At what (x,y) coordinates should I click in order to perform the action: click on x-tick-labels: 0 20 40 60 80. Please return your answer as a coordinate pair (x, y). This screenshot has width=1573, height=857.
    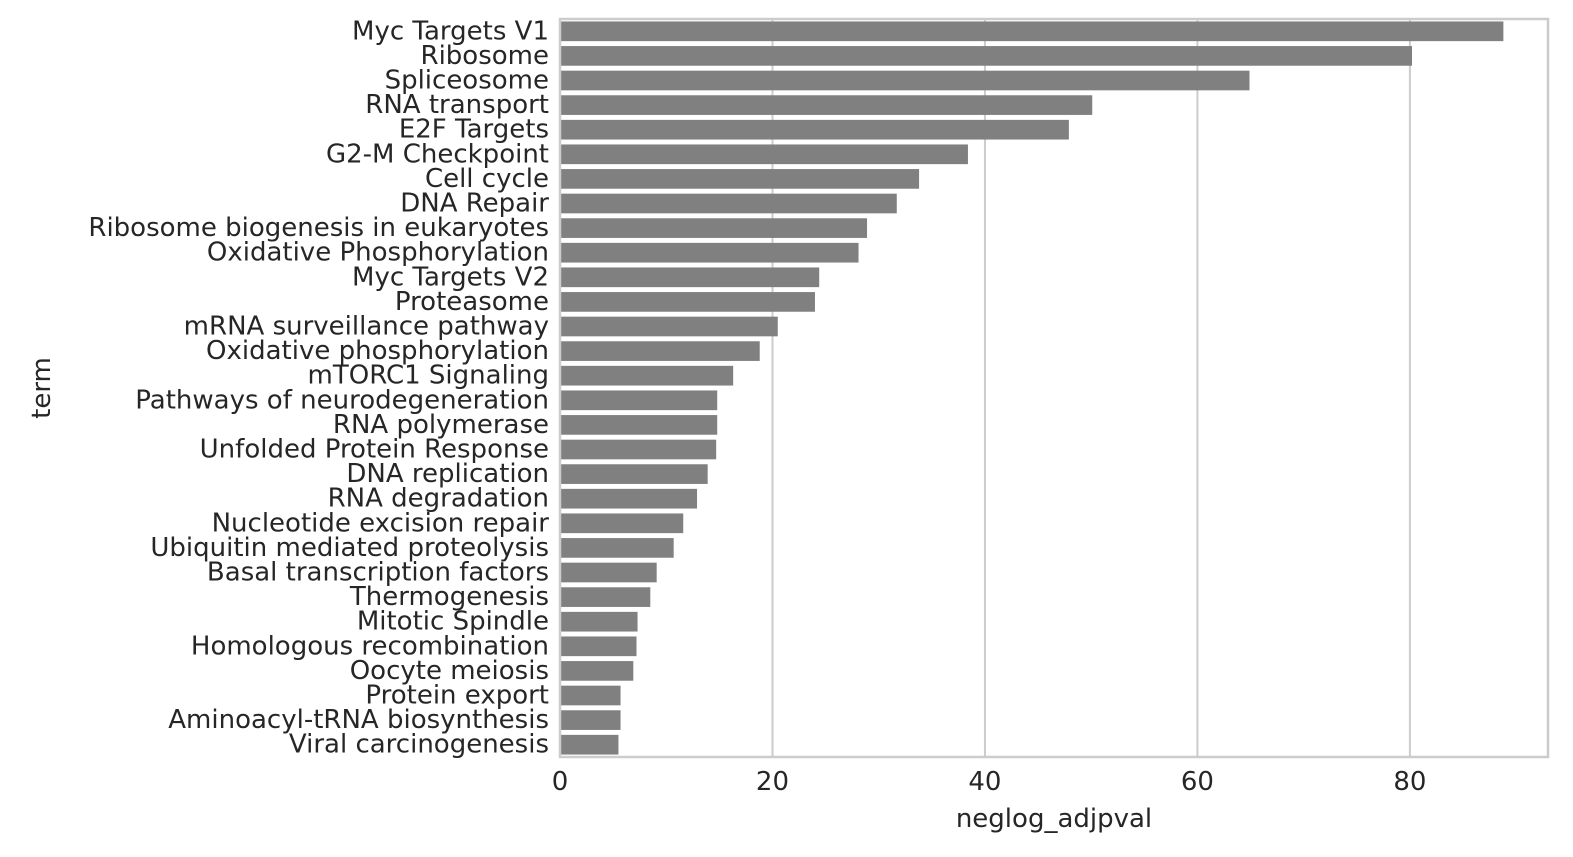
    Looking at the image, I should click on (989, 782).